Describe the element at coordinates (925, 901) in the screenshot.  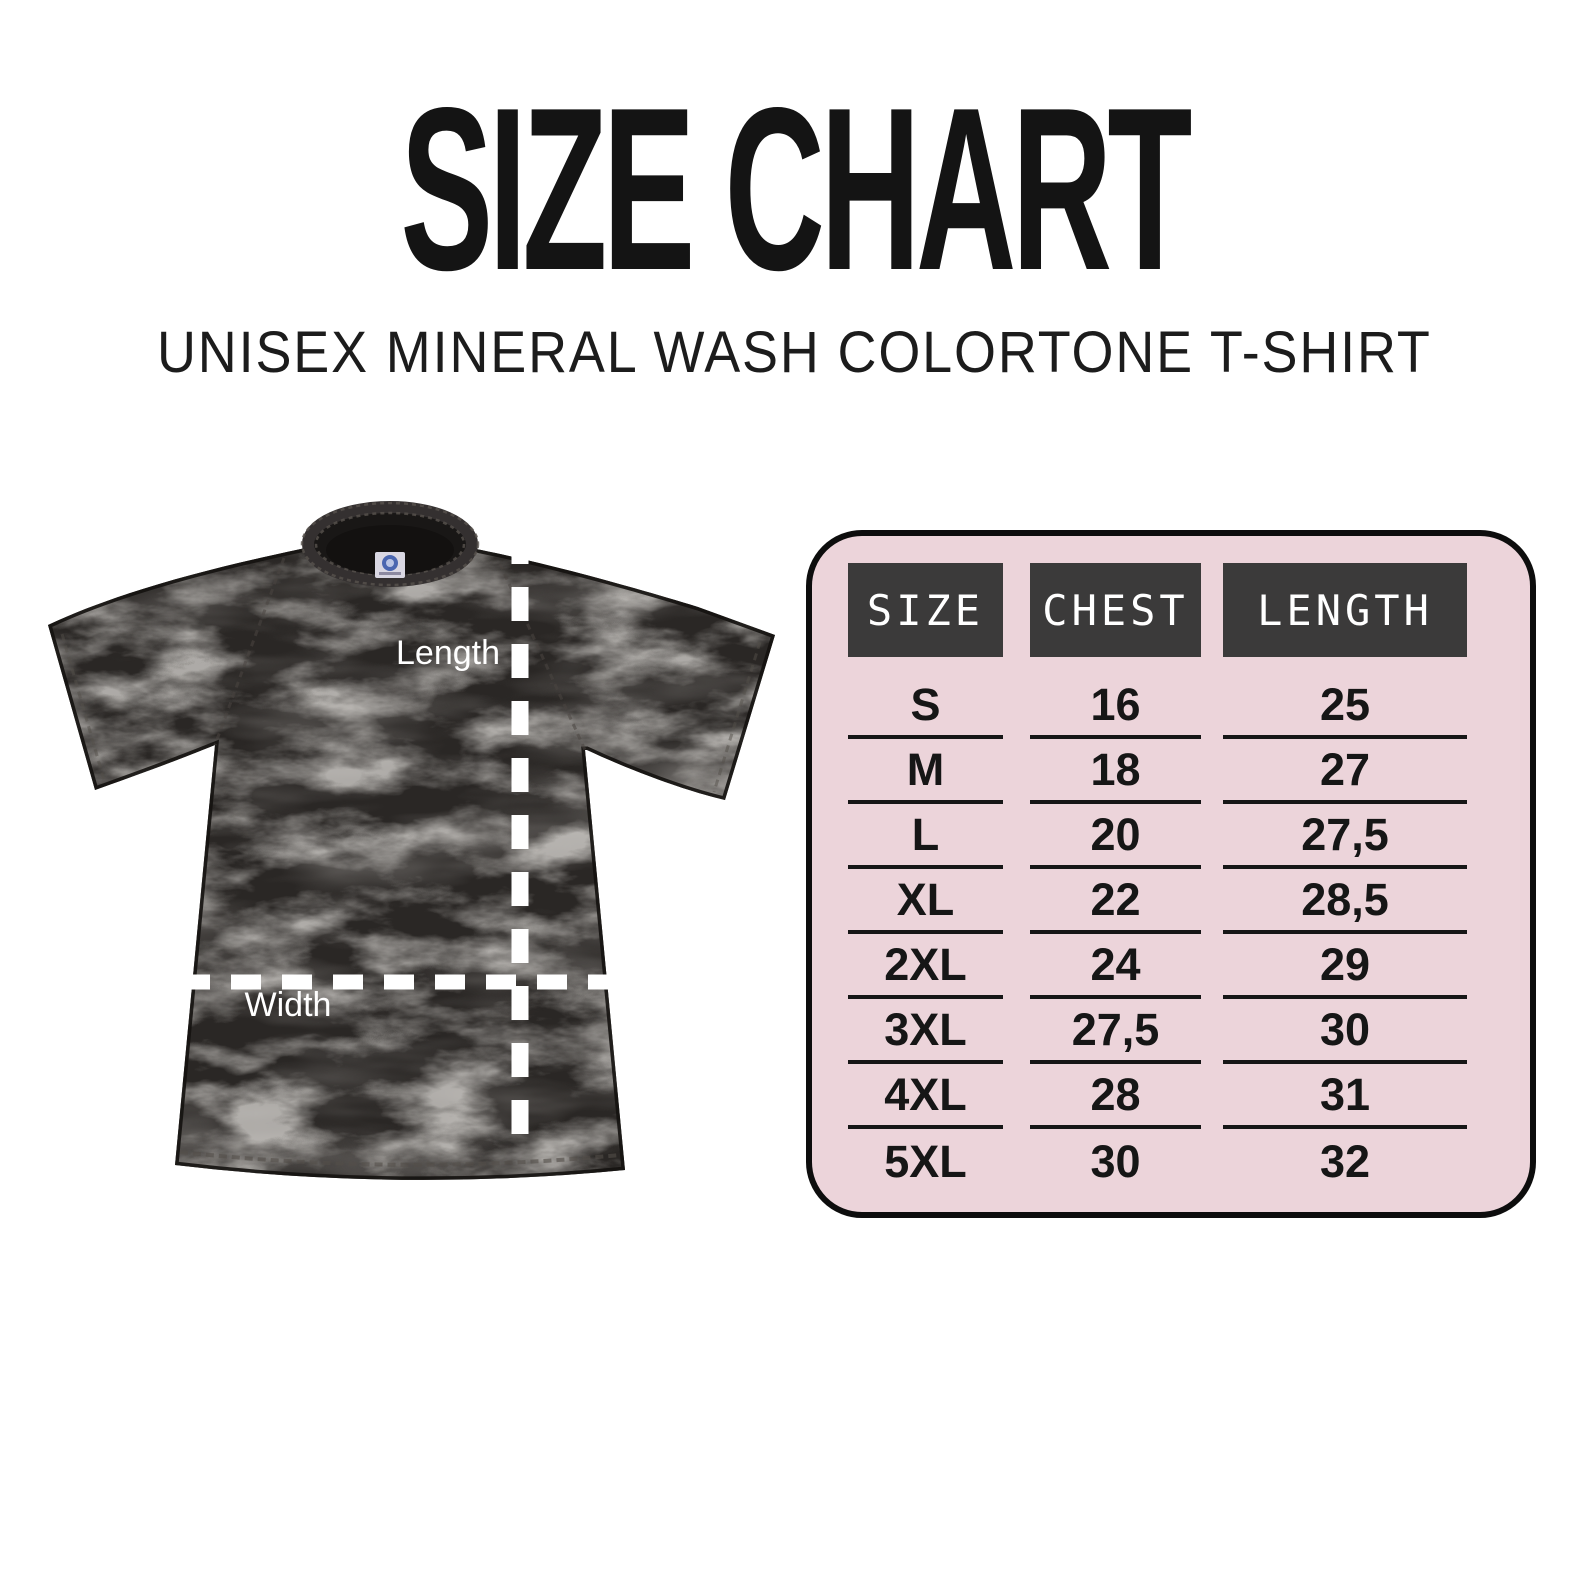
I see `size-cell: XL` at that location.